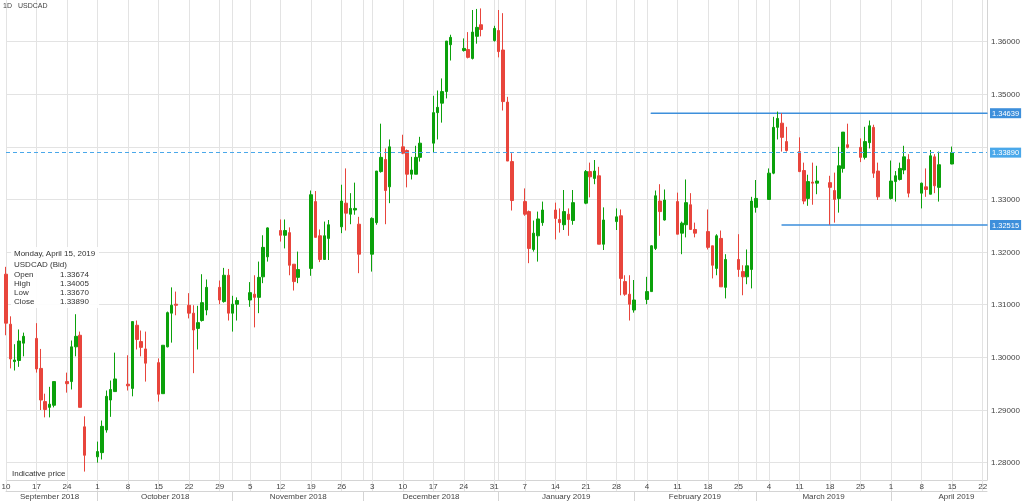 The height and width of the screenshot is (501, 1024). I want to click on x-tick-label: 26, so click(342, 486).